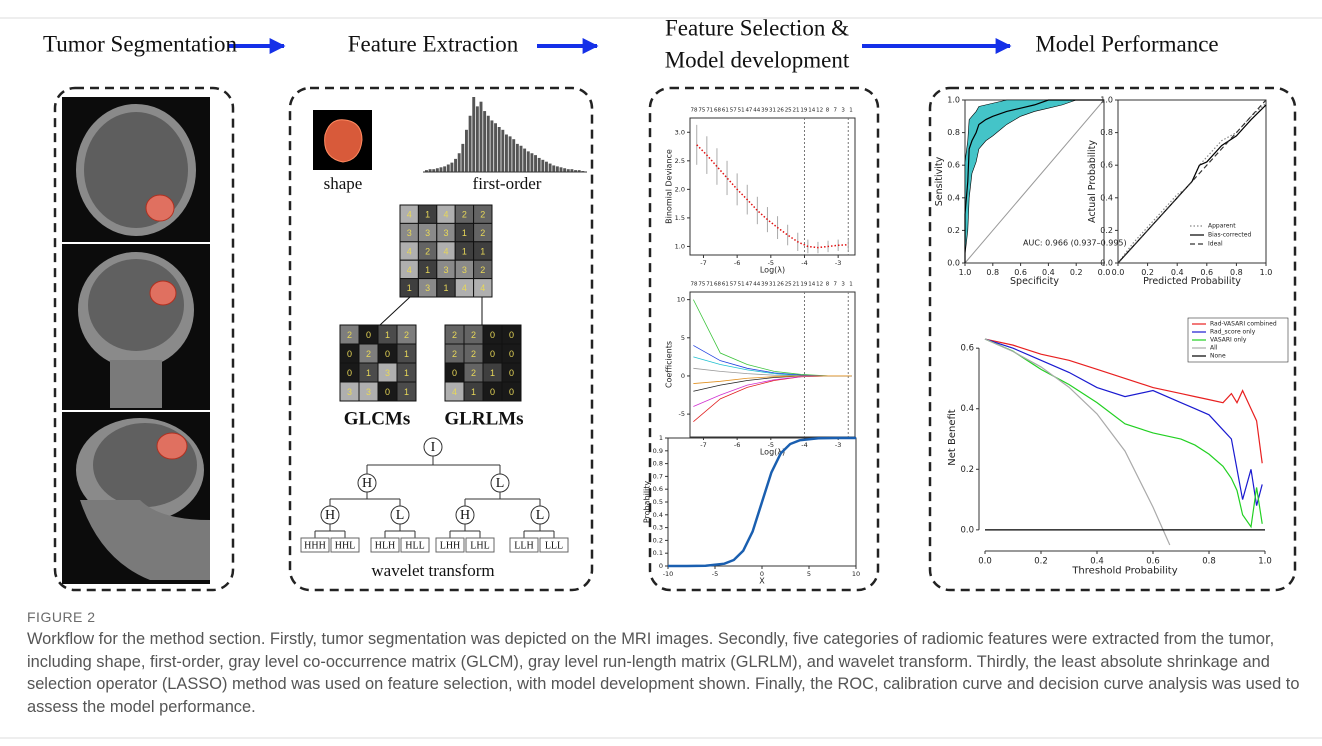 The height and width of the screenshot is (746, 1322). What do you see at coordinates (661, 438) in the screenshot?
I see `y-tick-label: 1` at bounding box center [661, 438].